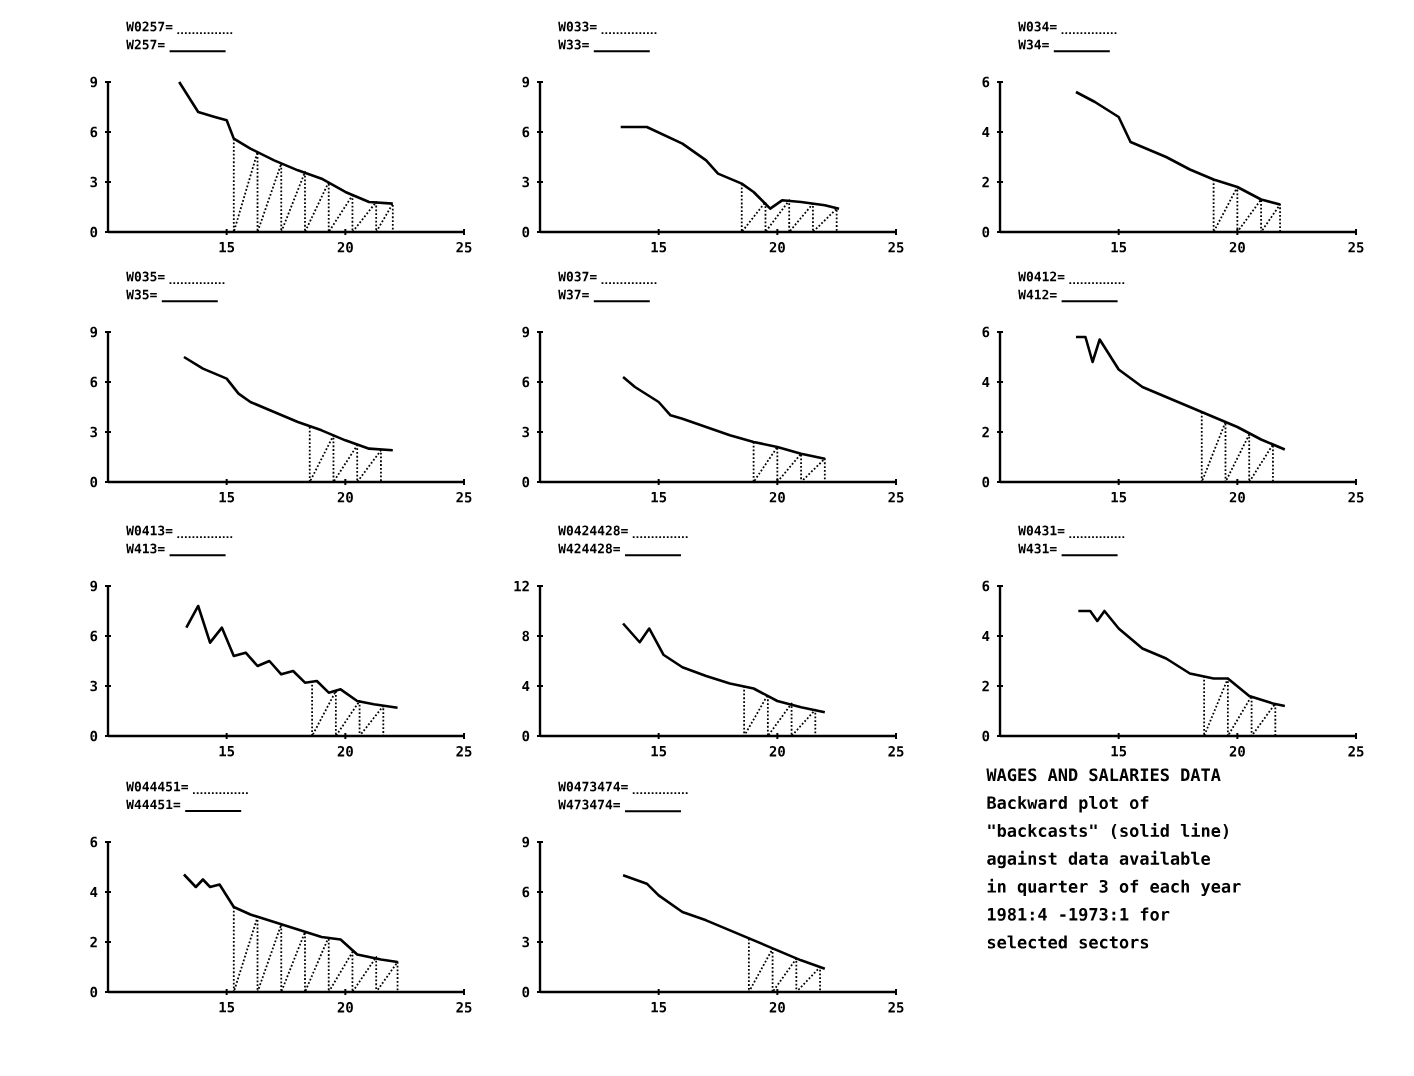  Describe the element at coordinates (1078, 914) in the screenshot. I see `text: 1981:4 -1973:1 for` at that location.